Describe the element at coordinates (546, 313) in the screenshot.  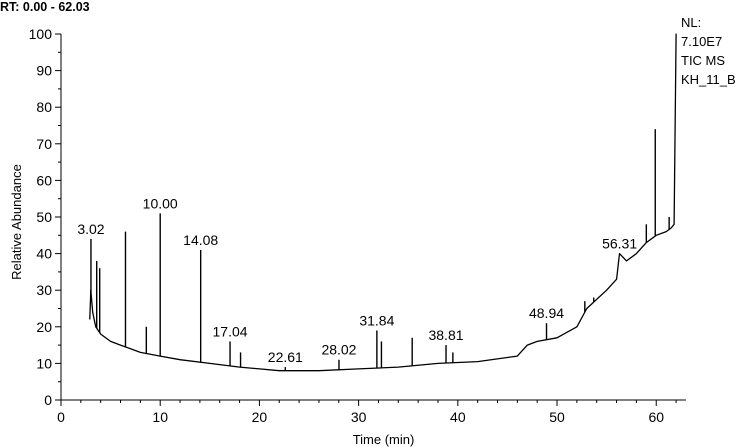
I see `peak-label: 48.94` at that location.